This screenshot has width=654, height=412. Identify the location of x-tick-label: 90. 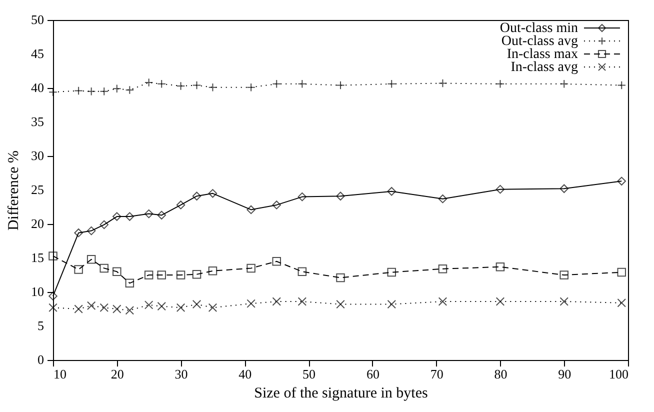
(565, 374).